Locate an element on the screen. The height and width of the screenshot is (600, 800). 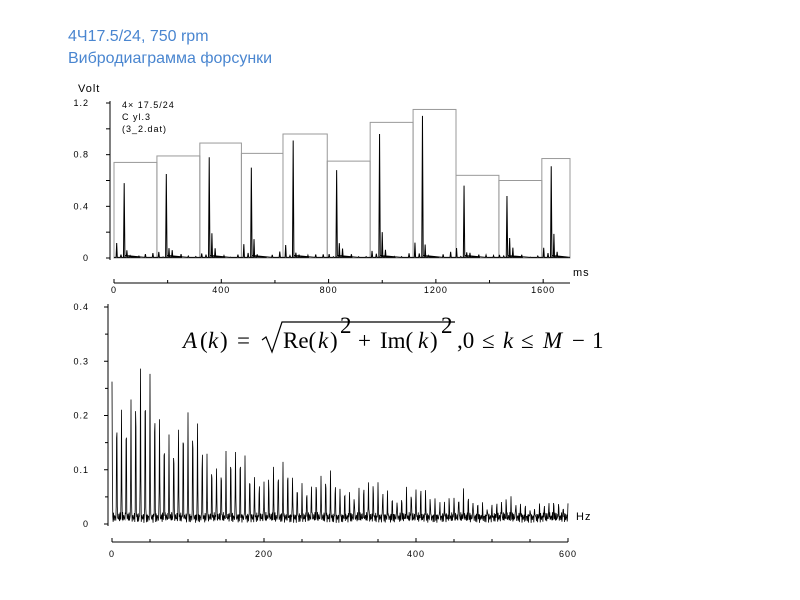
formula-im-close: ) is located at coordinates (434, 340).